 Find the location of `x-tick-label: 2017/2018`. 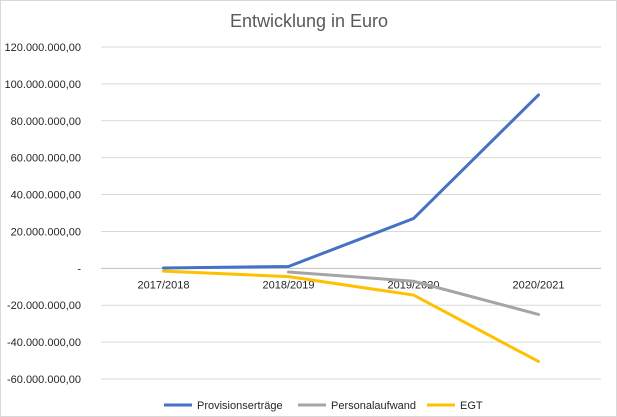

x-tick-label: 2017/2018 is located at coordinates (164, 285).